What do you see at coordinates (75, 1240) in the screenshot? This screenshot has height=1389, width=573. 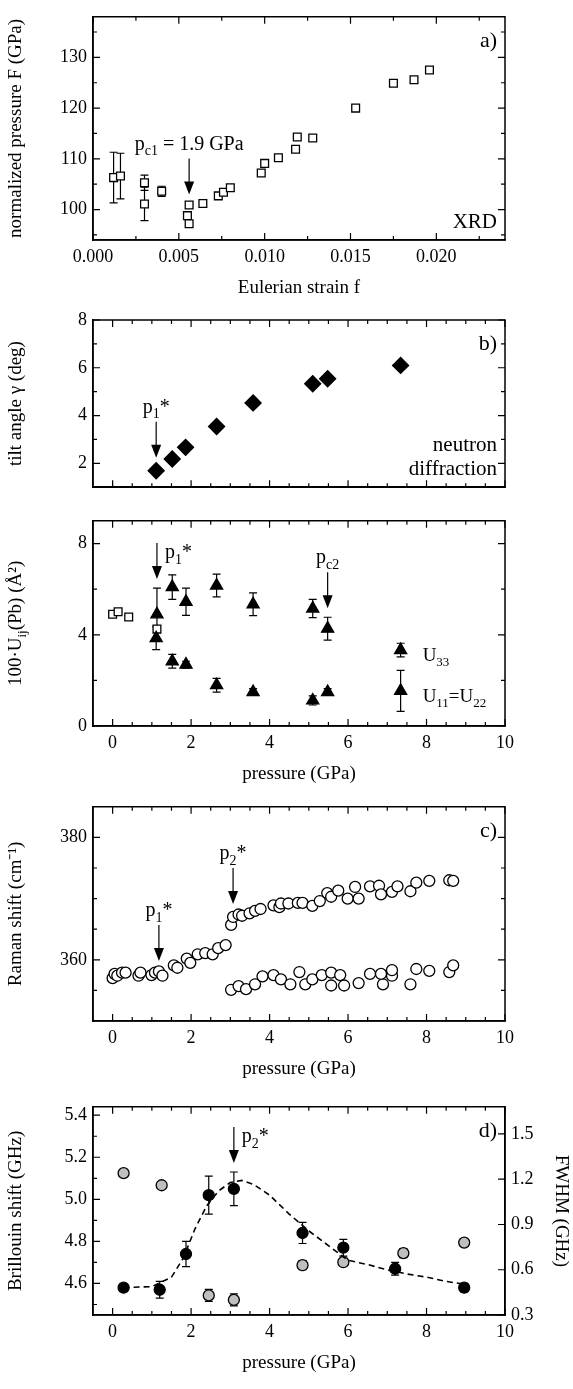 I see `y-tick-label: 4.8` at bounding box center [75, 1240].